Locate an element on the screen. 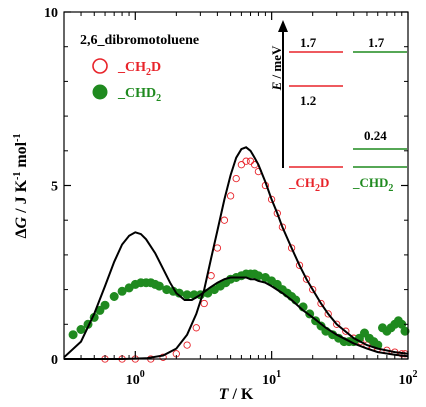 The width and height of the screenshot is (426, 407). inset-axis-title: E / meV is located at coordinates (276, 68).